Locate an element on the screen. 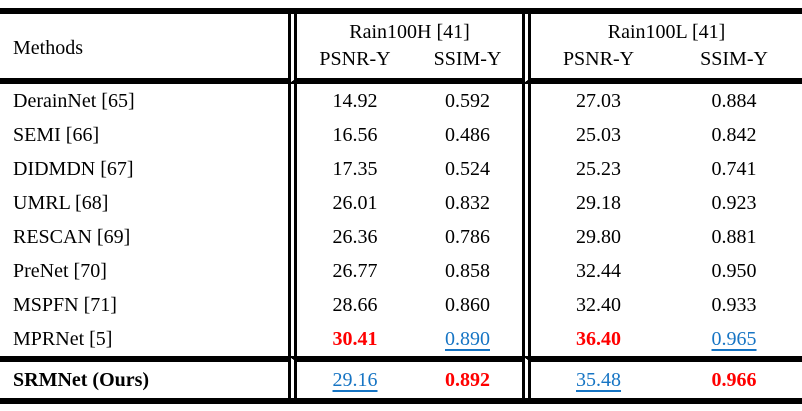 The image size is (802, 411). metric-value: 17.35 is located at coordinates (350, 169).